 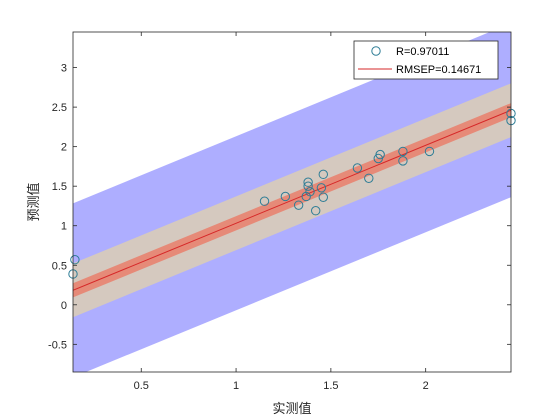 I want to click on y-tick-label: -0.5, so click(x=57, y=345).